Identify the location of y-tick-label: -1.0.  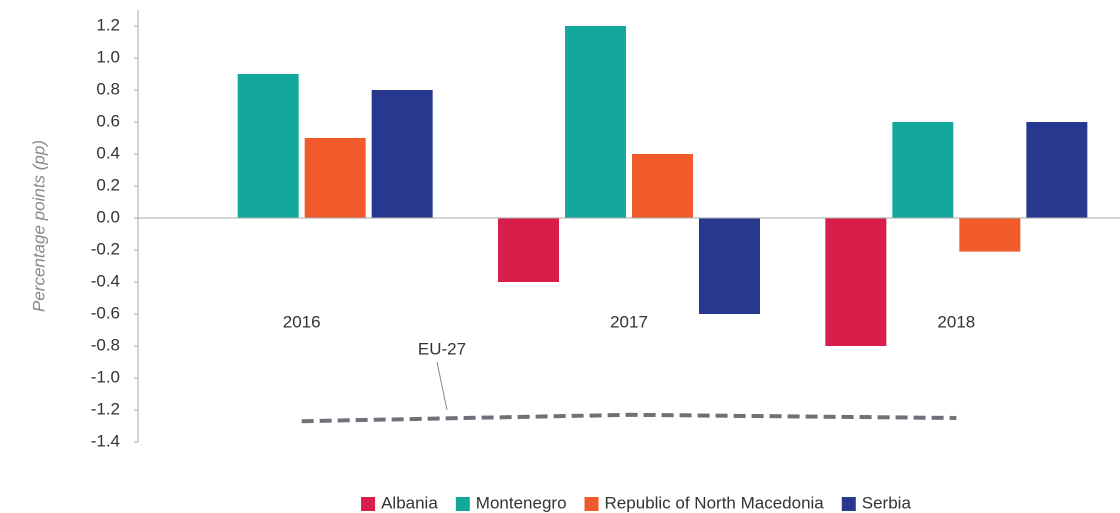
(105, 376).